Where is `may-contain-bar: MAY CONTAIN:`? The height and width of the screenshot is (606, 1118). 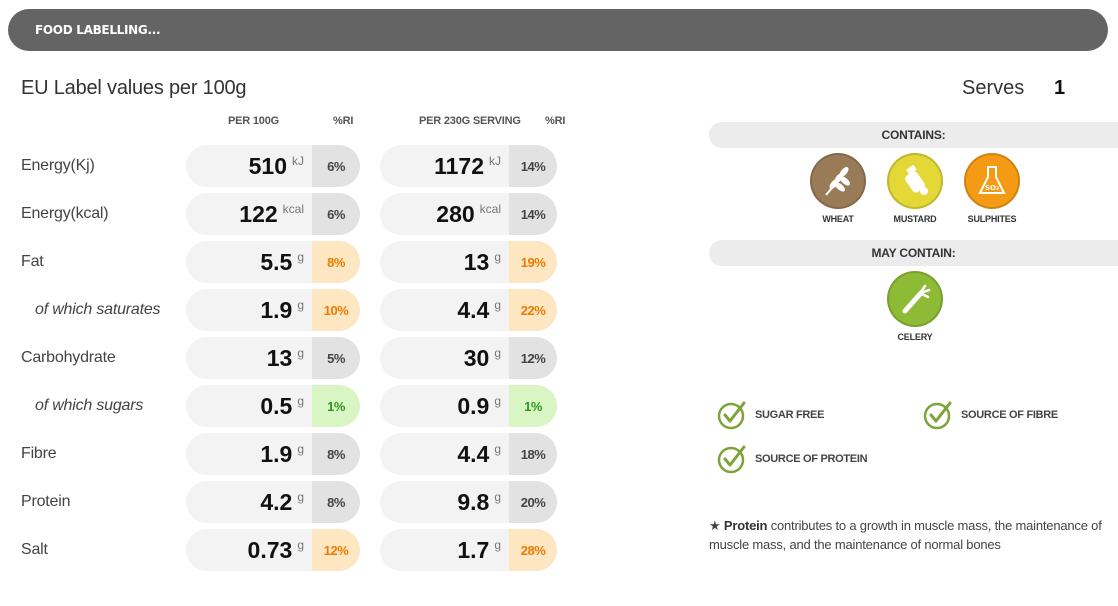
may-contain-bar: MAY CONTAIN: is located at coordinates (913, 253).